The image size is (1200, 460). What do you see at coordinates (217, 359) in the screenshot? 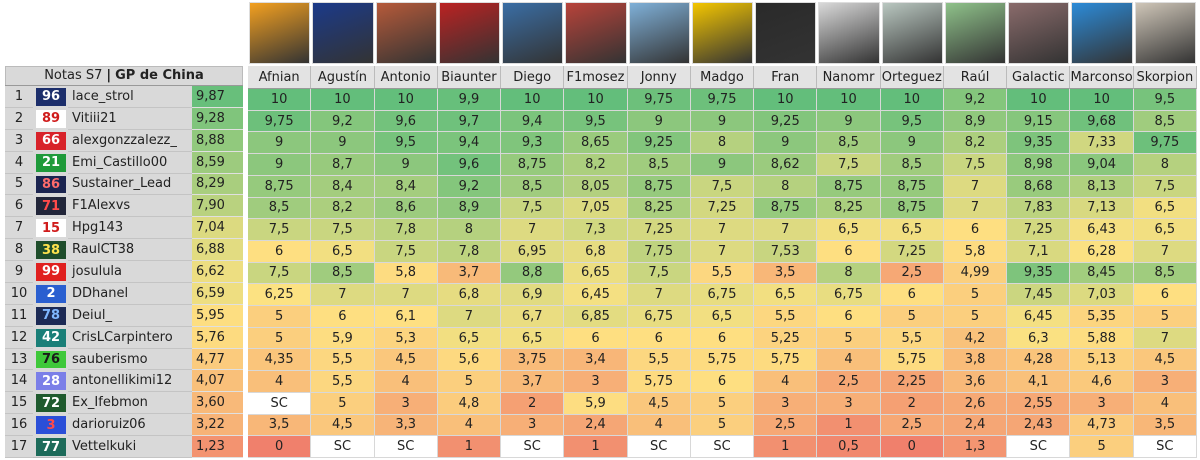
I see `average: 4,77` at bounding box center [217, 359].